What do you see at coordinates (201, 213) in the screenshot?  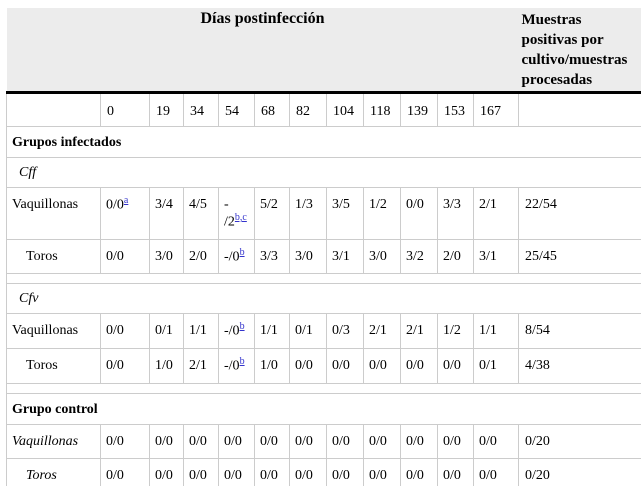 I see `data-cell: 4/5` at bounding box center [201, 213].